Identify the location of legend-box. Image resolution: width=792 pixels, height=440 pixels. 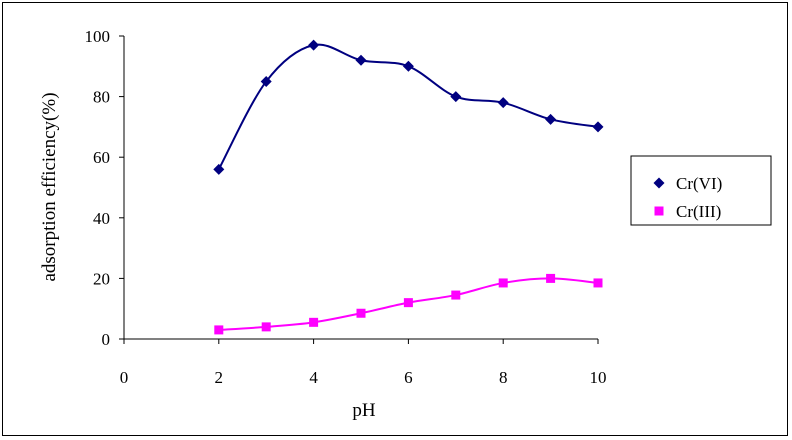
(701, 190).